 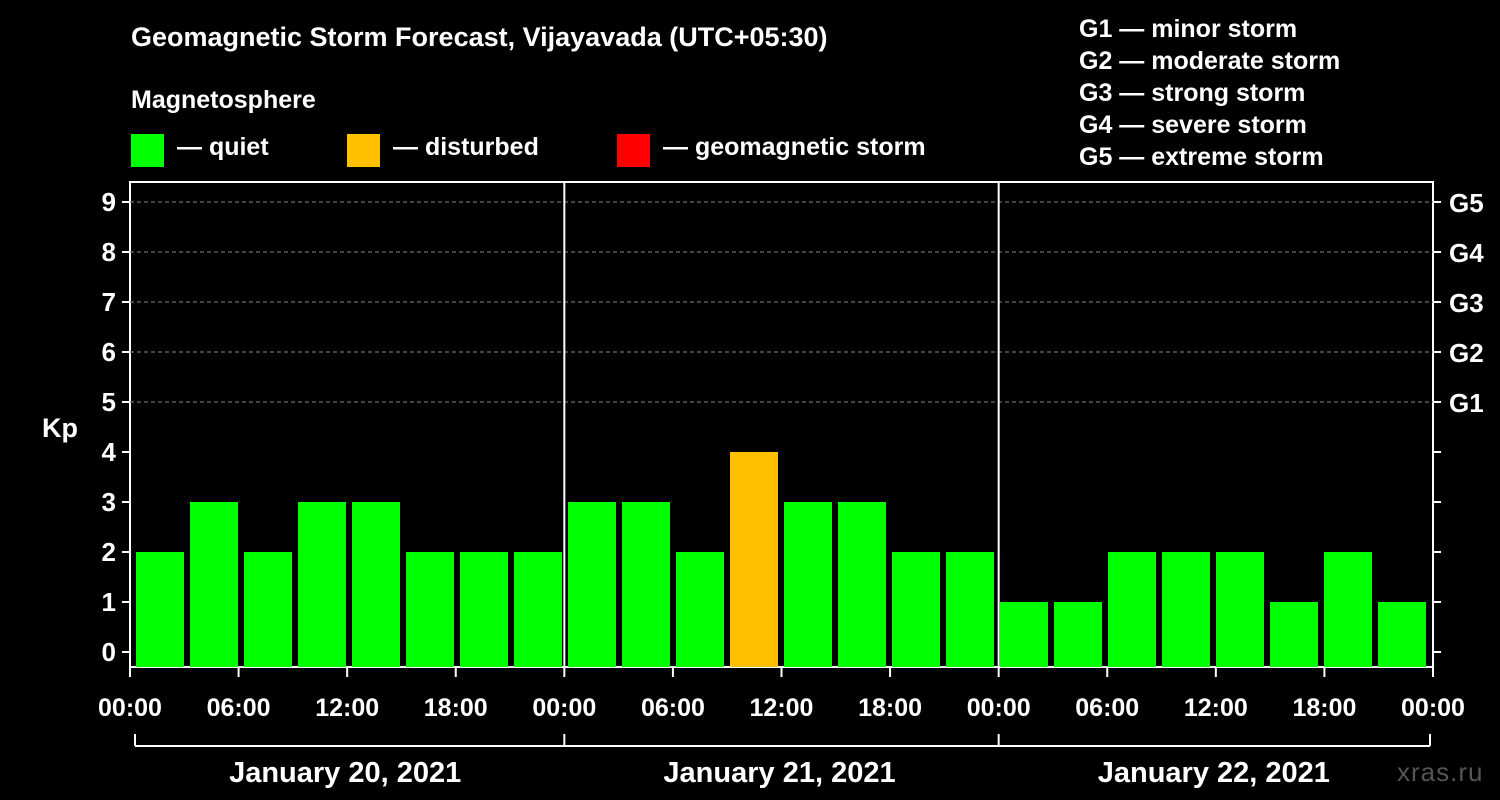 I want to click on y-tick-label: 8, so click(x=109, y=252).